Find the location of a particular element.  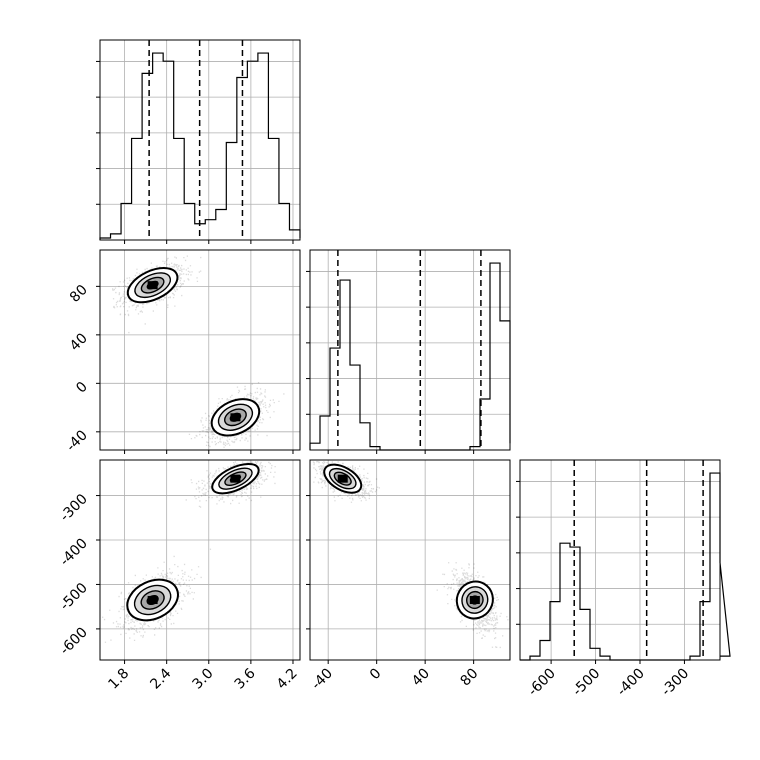

x-tick-label: -40 is located at coordinates (322, 679).